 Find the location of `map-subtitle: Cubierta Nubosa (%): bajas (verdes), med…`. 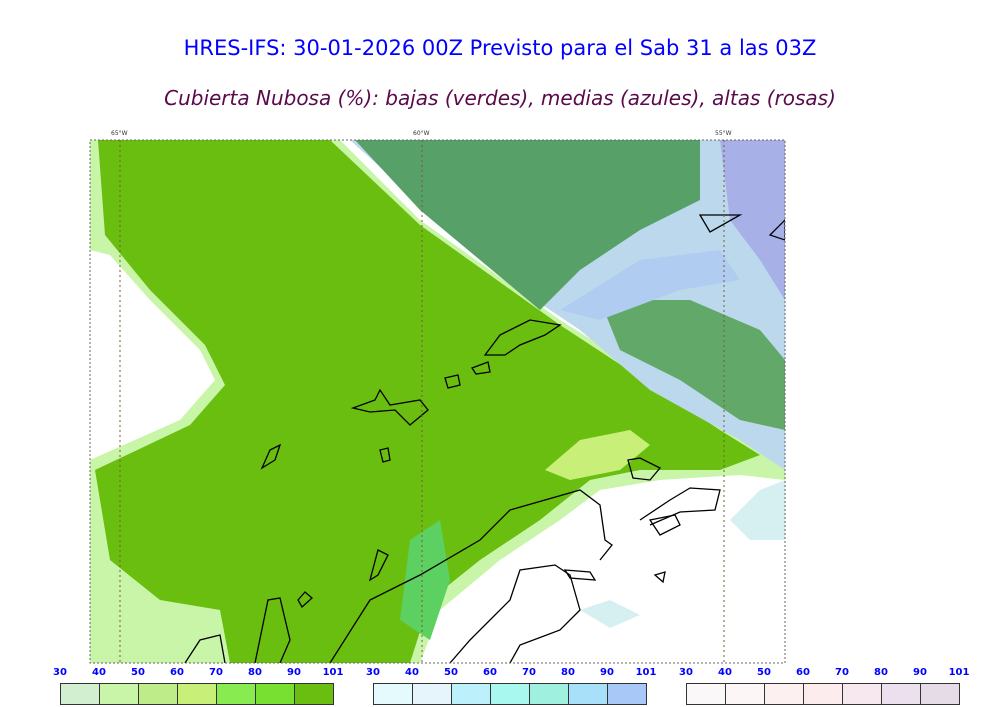

map-subtitle: Cubierta Nubosa (%): bajas (verdes), med… is located at coordinates (500, 98).